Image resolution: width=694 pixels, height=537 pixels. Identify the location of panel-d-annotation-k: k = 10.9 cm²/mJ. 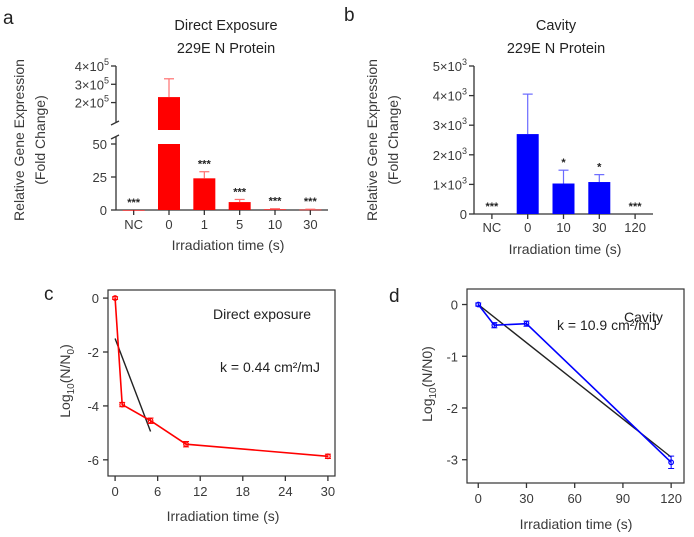
(607, 325).